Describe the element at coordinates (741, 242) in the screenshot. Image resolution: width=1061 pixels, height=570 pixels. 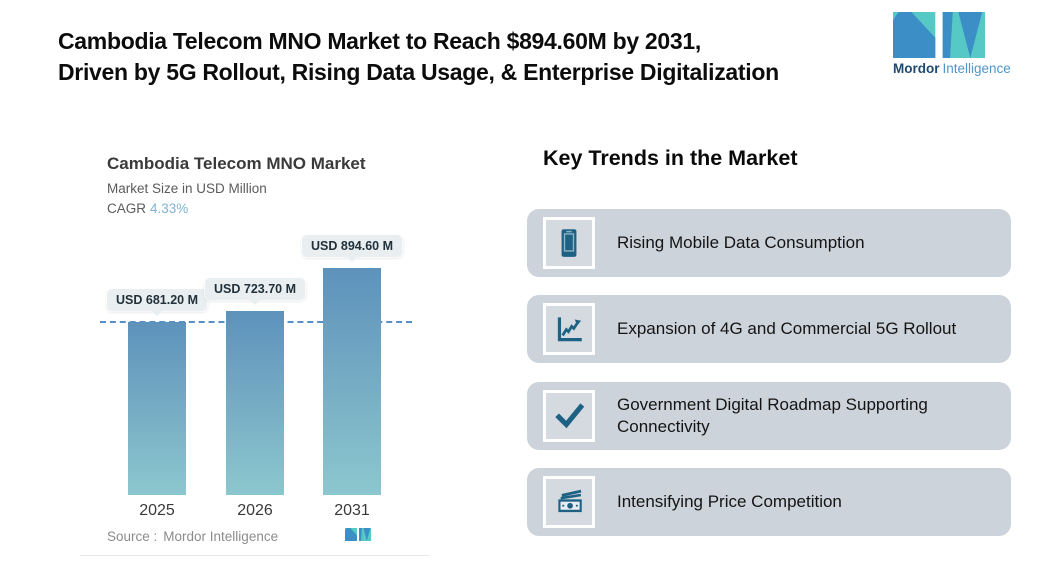
I see `trend-label: Rising Mobile Data Consumption` at that location.